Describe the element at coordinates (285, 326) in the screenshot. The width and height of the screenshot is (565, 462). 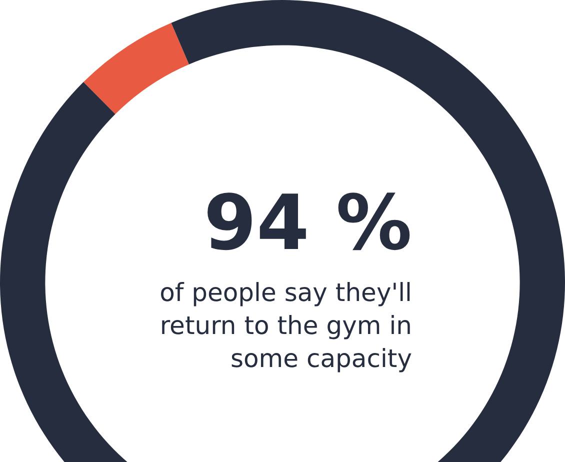
I see `text: of people say they'll return to the gym in some capacity` at that location.